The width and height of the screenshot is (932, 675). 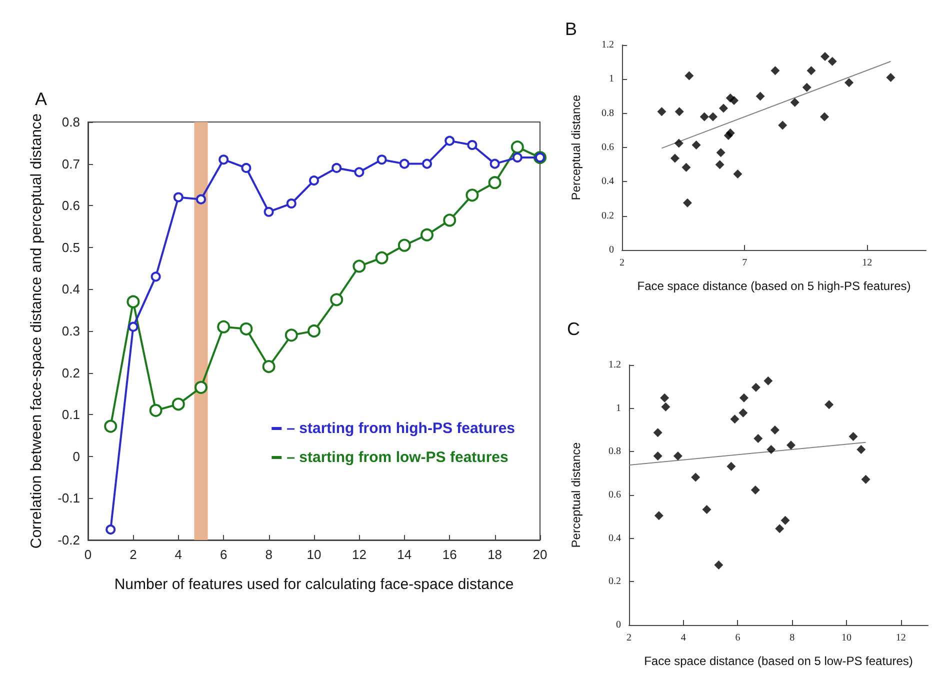 I want to click on x-tick-label: 14, so click(x=404, y=554).